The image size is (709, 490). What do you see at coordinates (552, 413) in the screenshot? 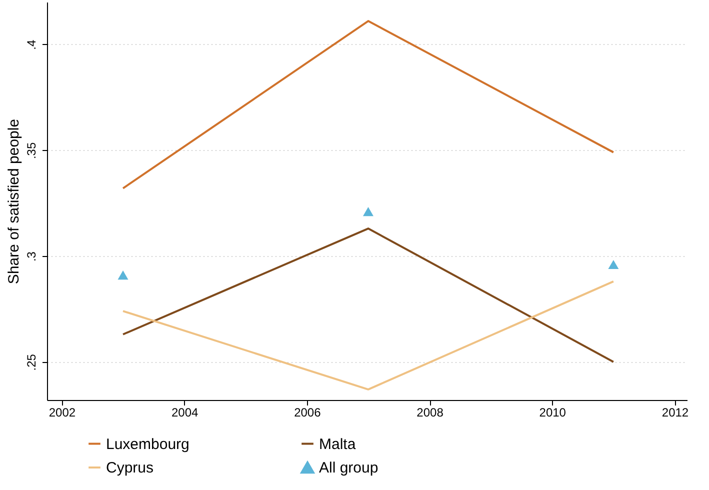
I see `x-tick-label: 2010` at bounding box center [552, 413].